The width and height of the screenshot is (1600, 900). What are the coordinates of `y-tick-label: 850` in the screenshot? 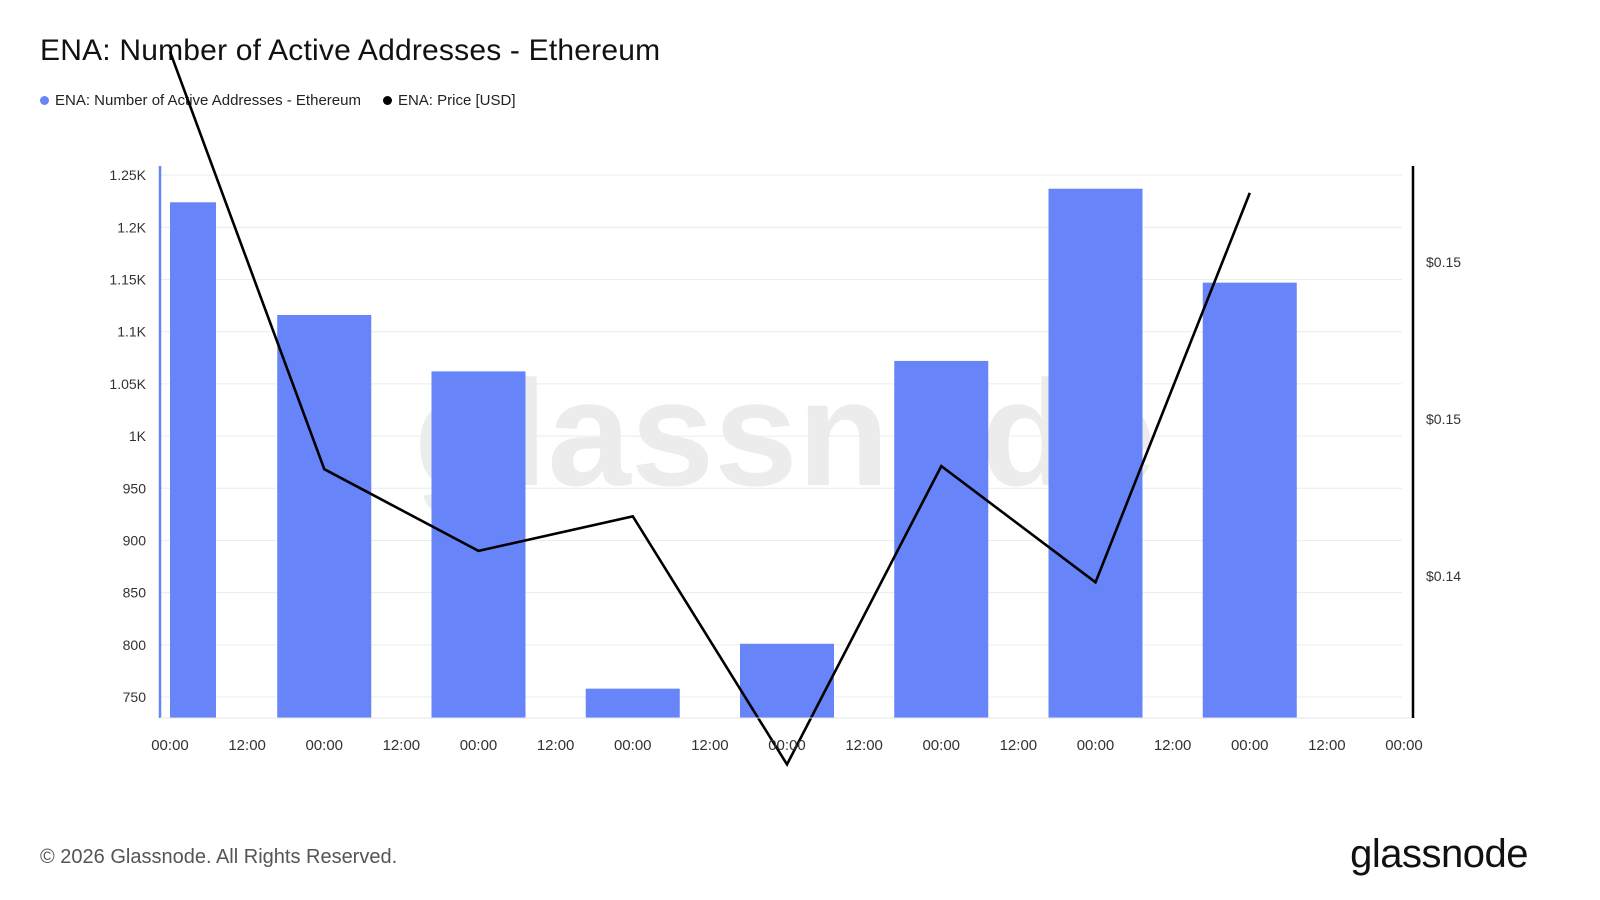 It's located at (135, 593).